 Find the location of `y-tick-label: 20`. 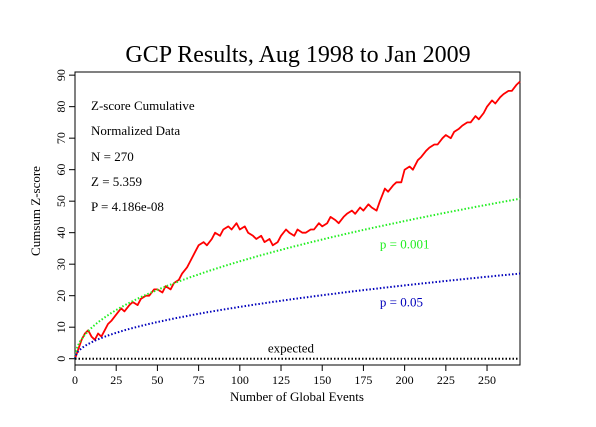

y-tick-label: 20 is located at coordinates (61, 296).